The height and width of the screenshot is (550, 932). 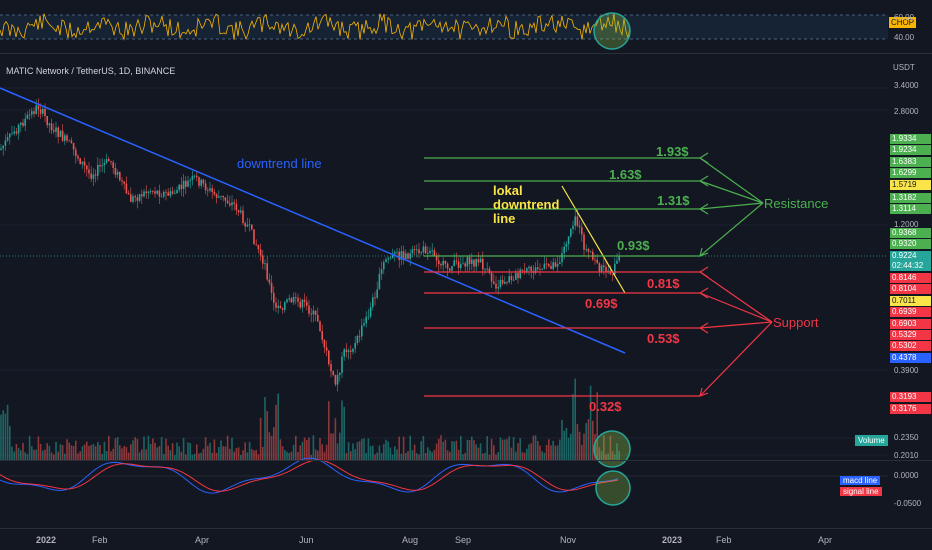 What do you see at coordinates (91, 71) in the screenshot?
I see `symbol-title: MATIC Network / TetherUS, 1D, BINANCE` at bounding box center [91, 71].